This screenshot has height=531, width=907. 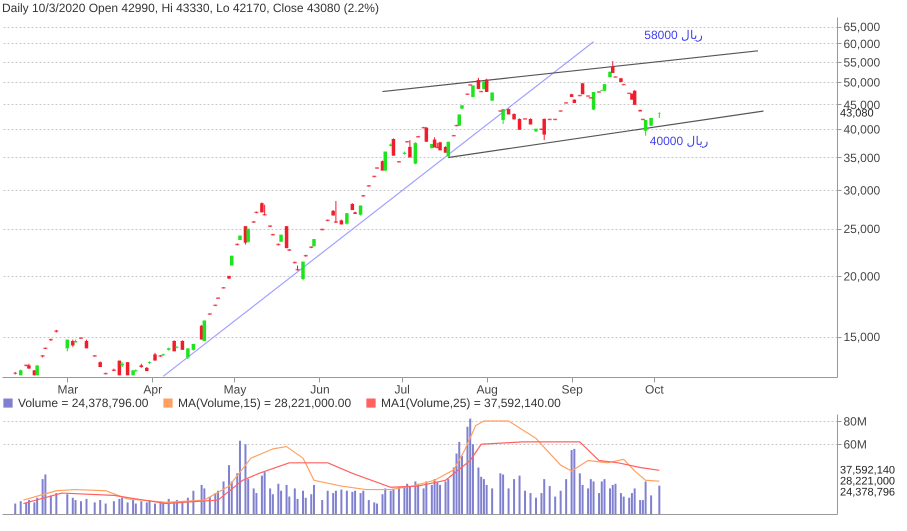 What do you see at coordinates (862, 337) in the screenshot?
I see `y-tick-label: 15,000` at bounding box center [862, 337].